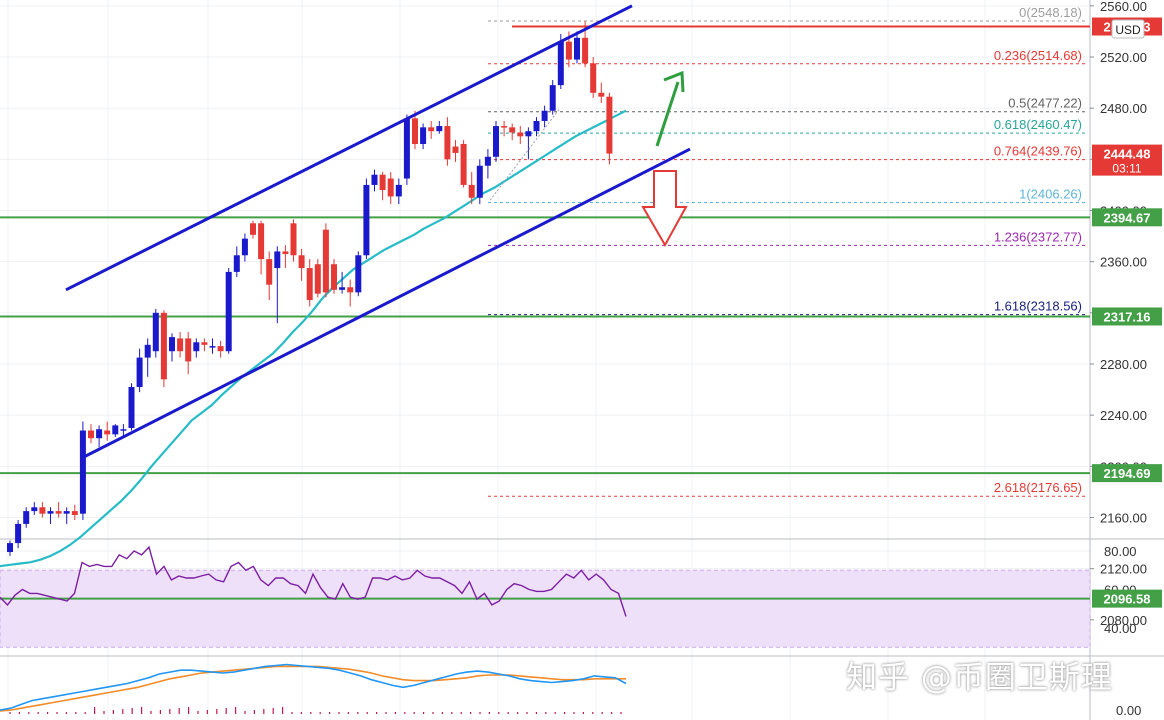 Image resolution: width=1164 pixels, height=720 pixels. What do you see at coordinates (1120, 551) in the screenshot?
I see `rsi-tick-label: 80.00` at bounding box center [1120, 551].